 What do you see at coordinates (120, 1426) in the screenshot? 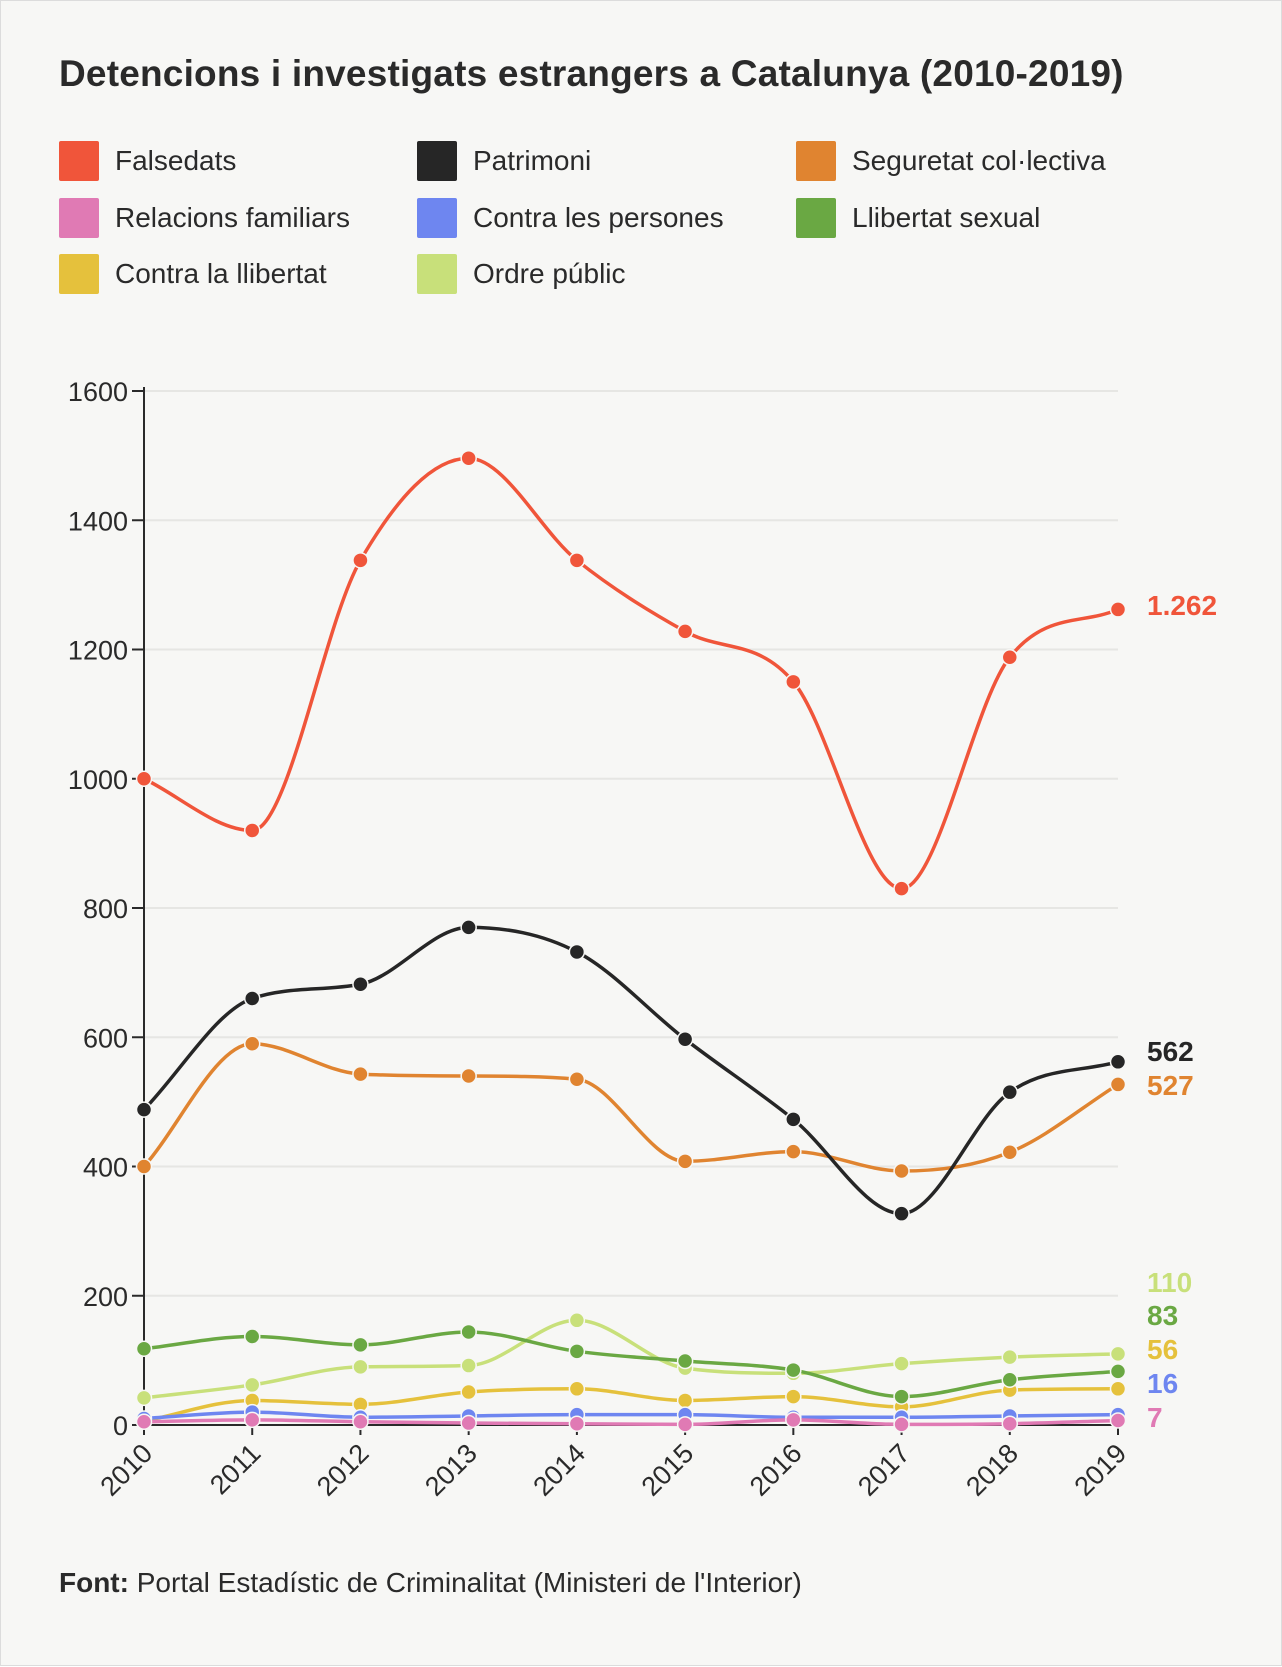
I see `y-tick-label: 0` at bounding box center [120, 1426].